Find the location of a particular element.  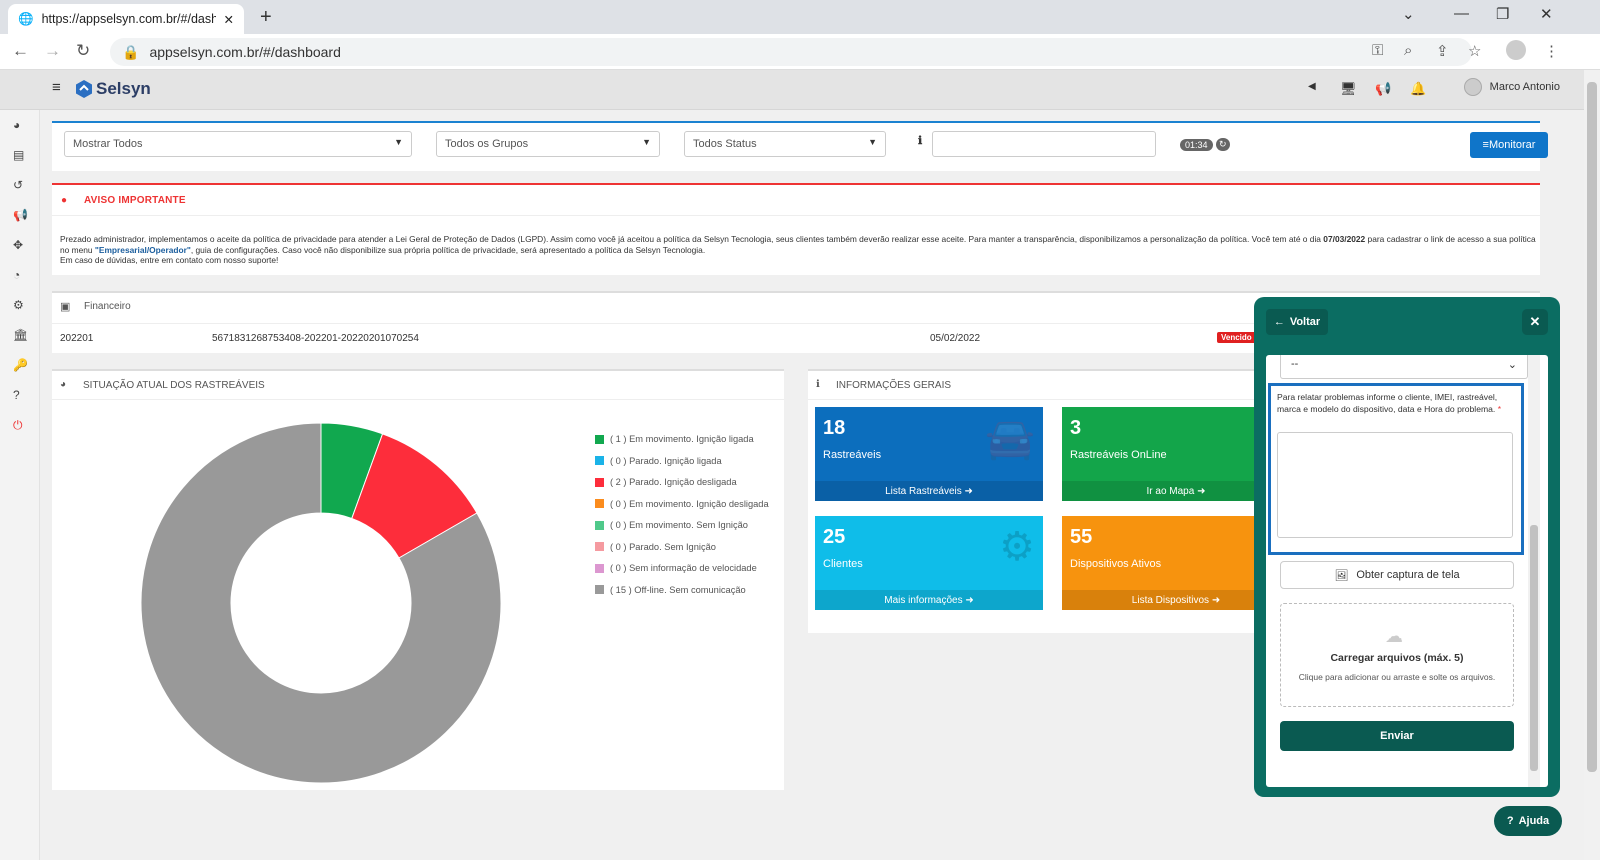

devices-label: Dispositivos Ativos is located at coordinates (1116, 564).